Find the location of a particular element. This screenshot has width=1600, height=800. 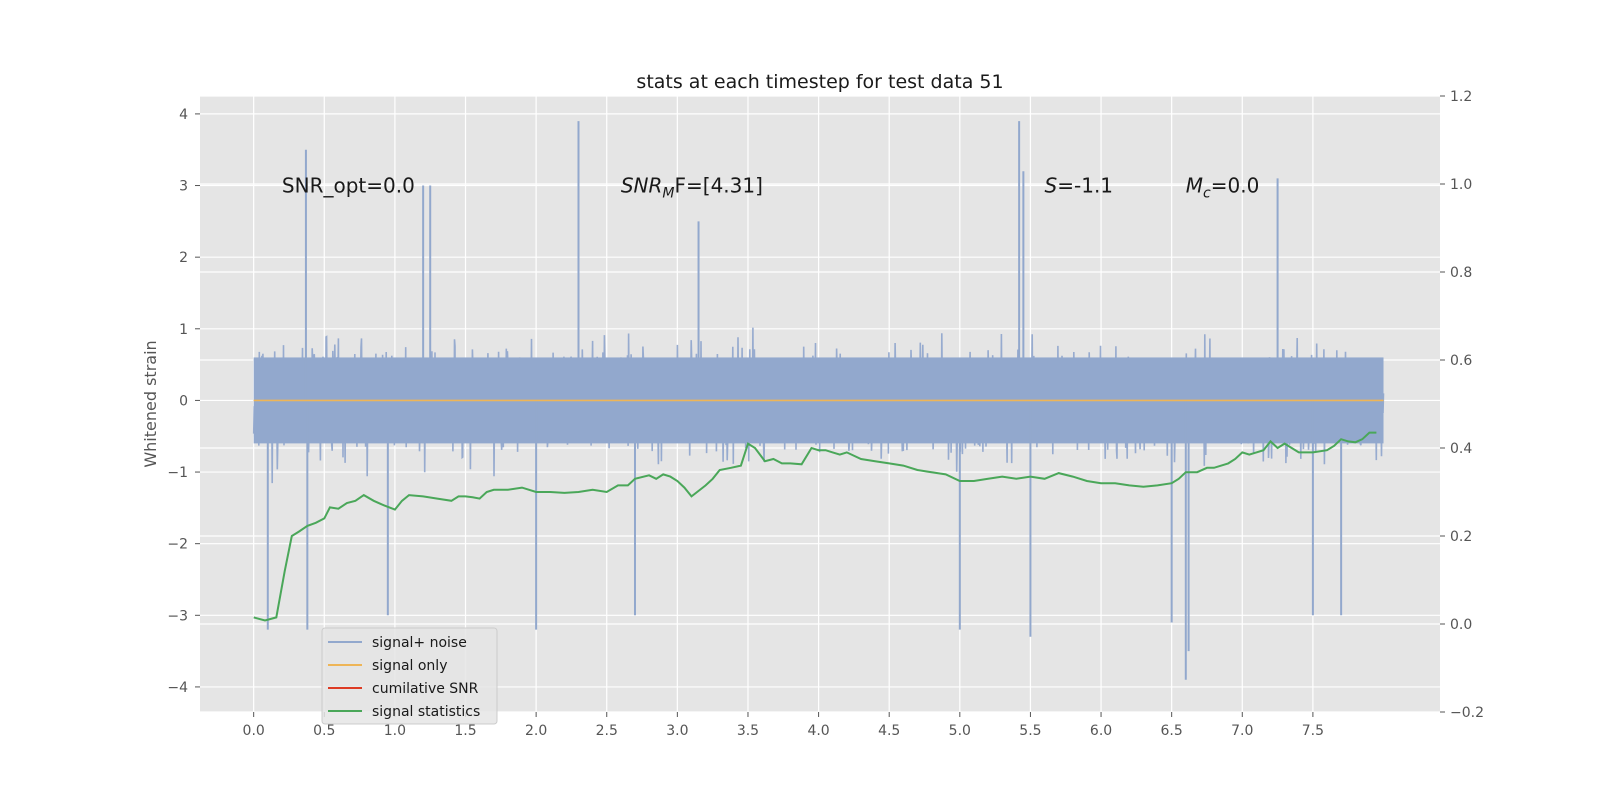

annotation-value: =0.0 is located at coordinates (1235, 186).